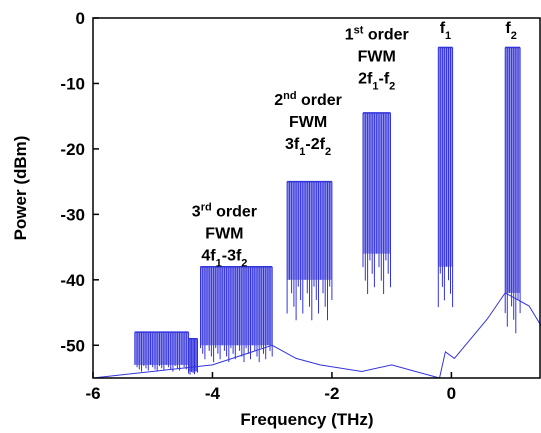 The width and height of the screenshot is (541, 433). What do you see at coordinates (451, 393) in the screenshot?
I see `x-tick-label: 0` at bounding box center [451, 393].